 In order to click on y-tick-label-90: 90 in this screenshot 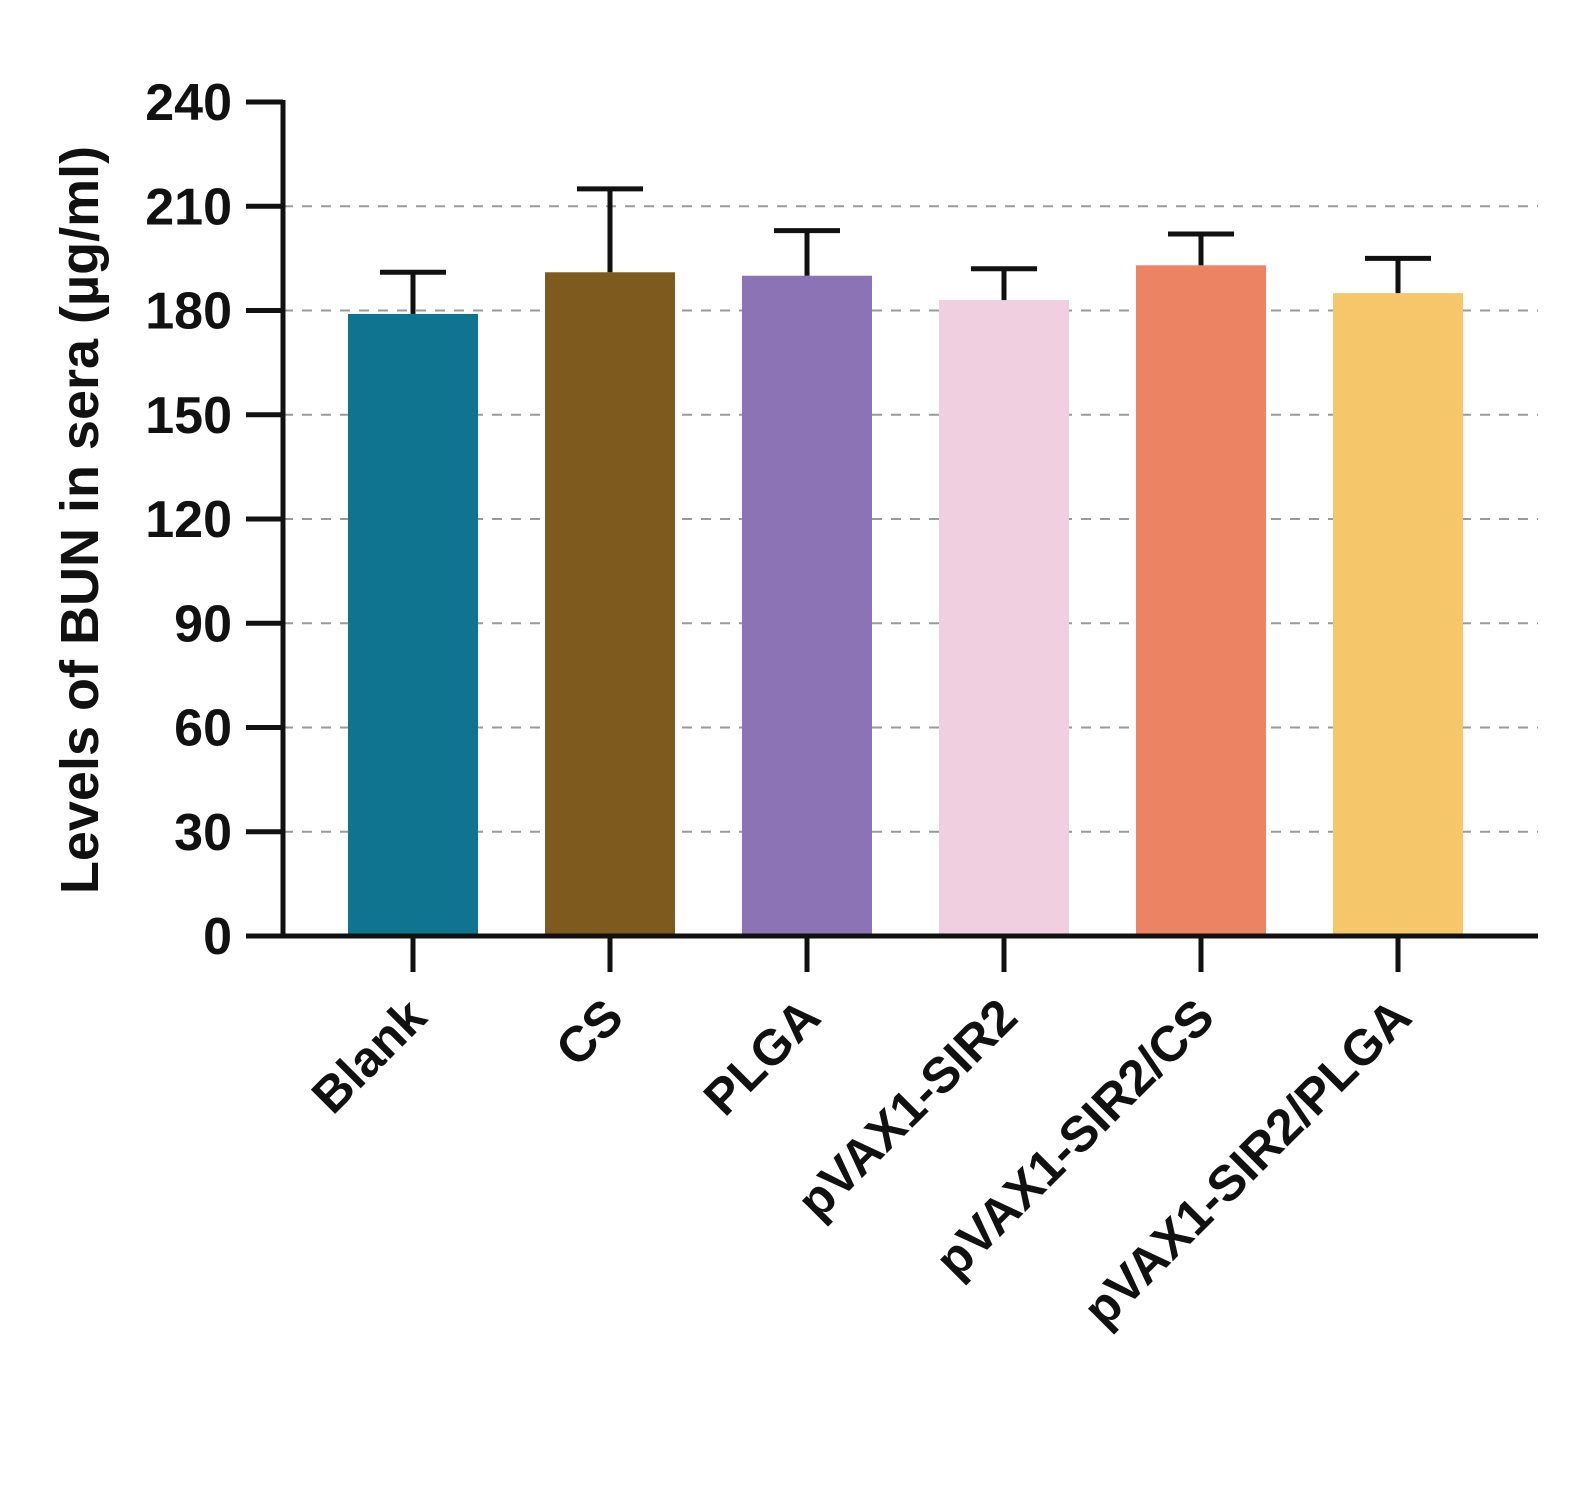, I will do `click(203, 624)`.